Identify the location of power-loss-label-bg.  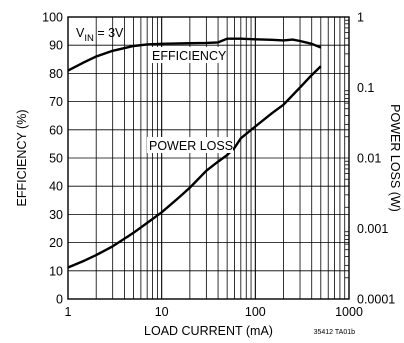
(190, 145).